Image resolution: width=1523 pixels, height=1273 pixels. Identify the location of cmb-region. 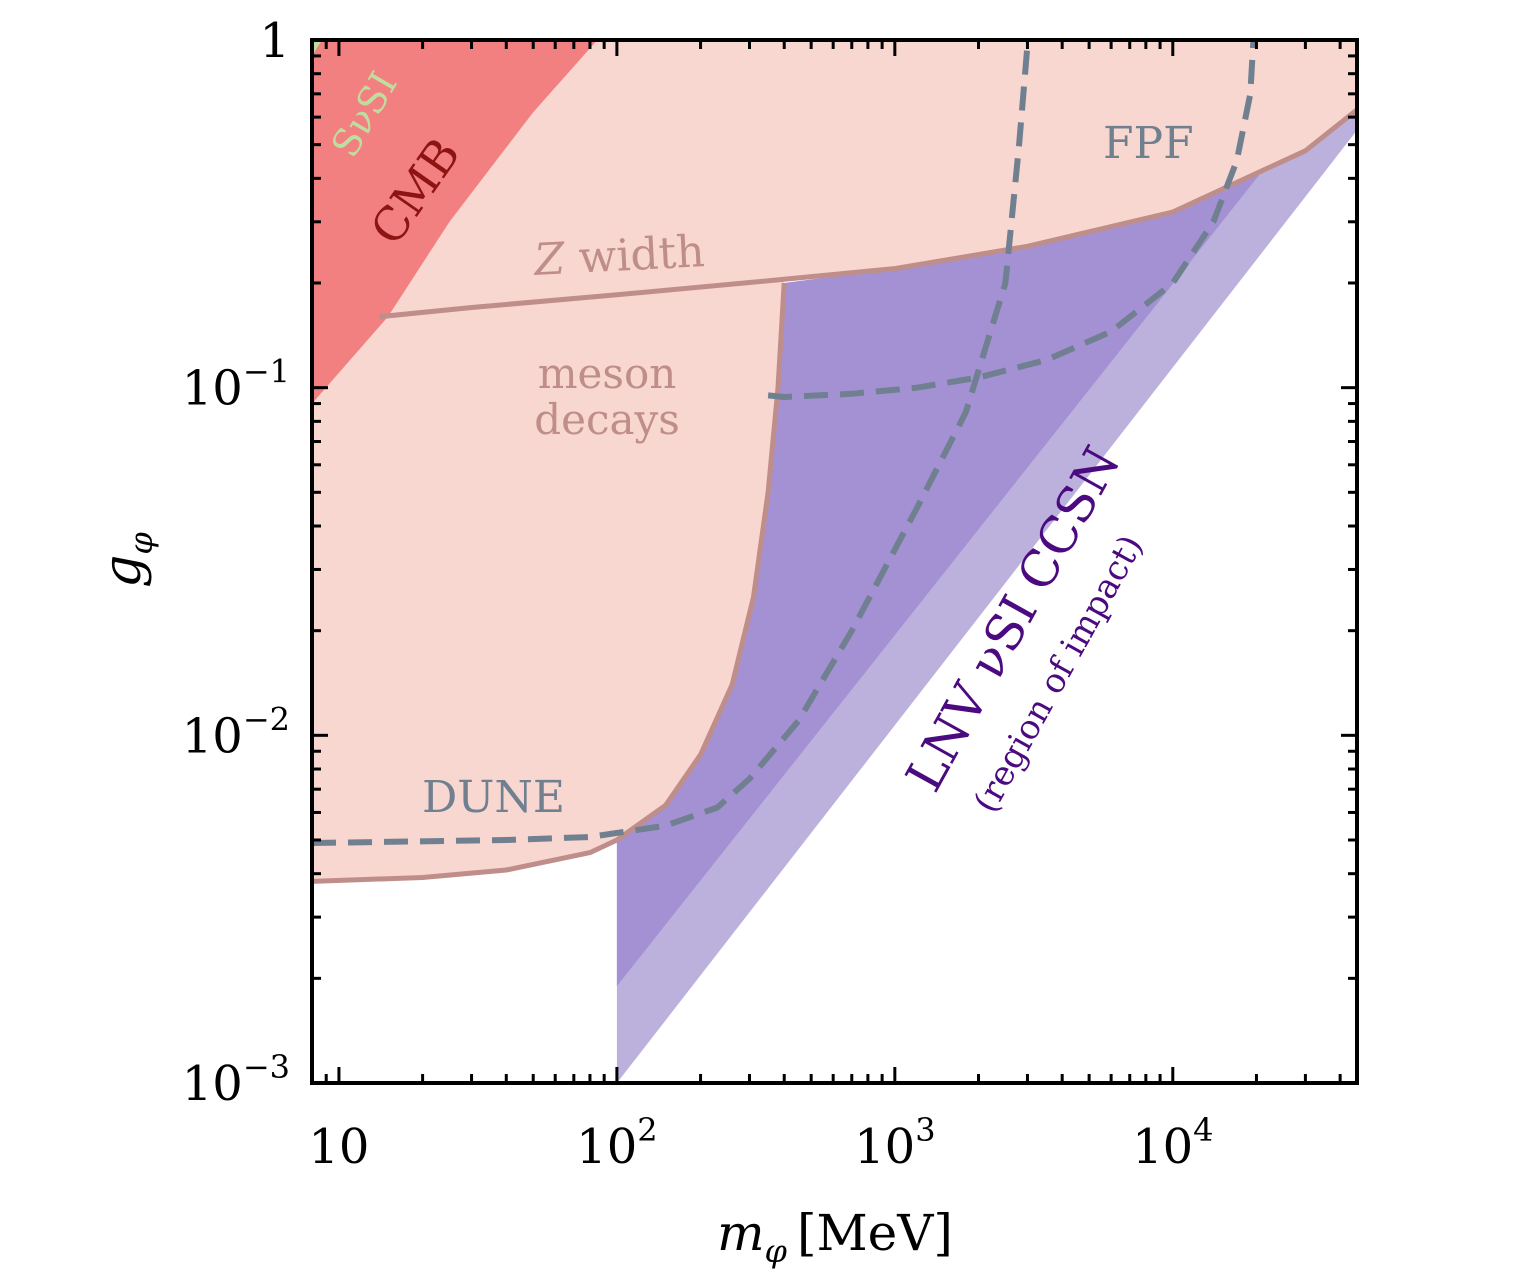
(455, 222).